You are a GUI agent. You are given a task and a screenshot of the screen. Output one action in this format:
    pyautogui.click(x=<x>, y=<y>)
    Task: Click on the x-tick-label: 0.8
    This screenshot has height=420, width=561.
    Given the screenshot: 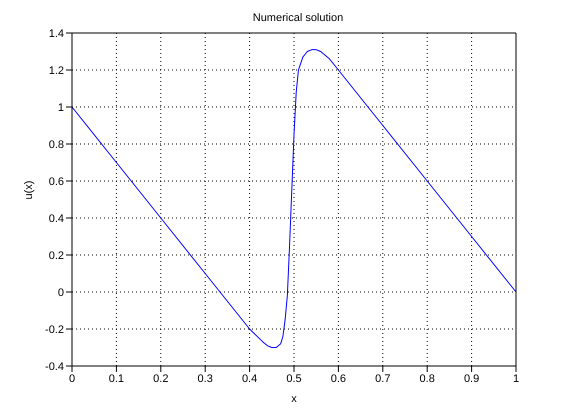 What is the action you would take?
    pyautogui.click(x=427, y=378)
    